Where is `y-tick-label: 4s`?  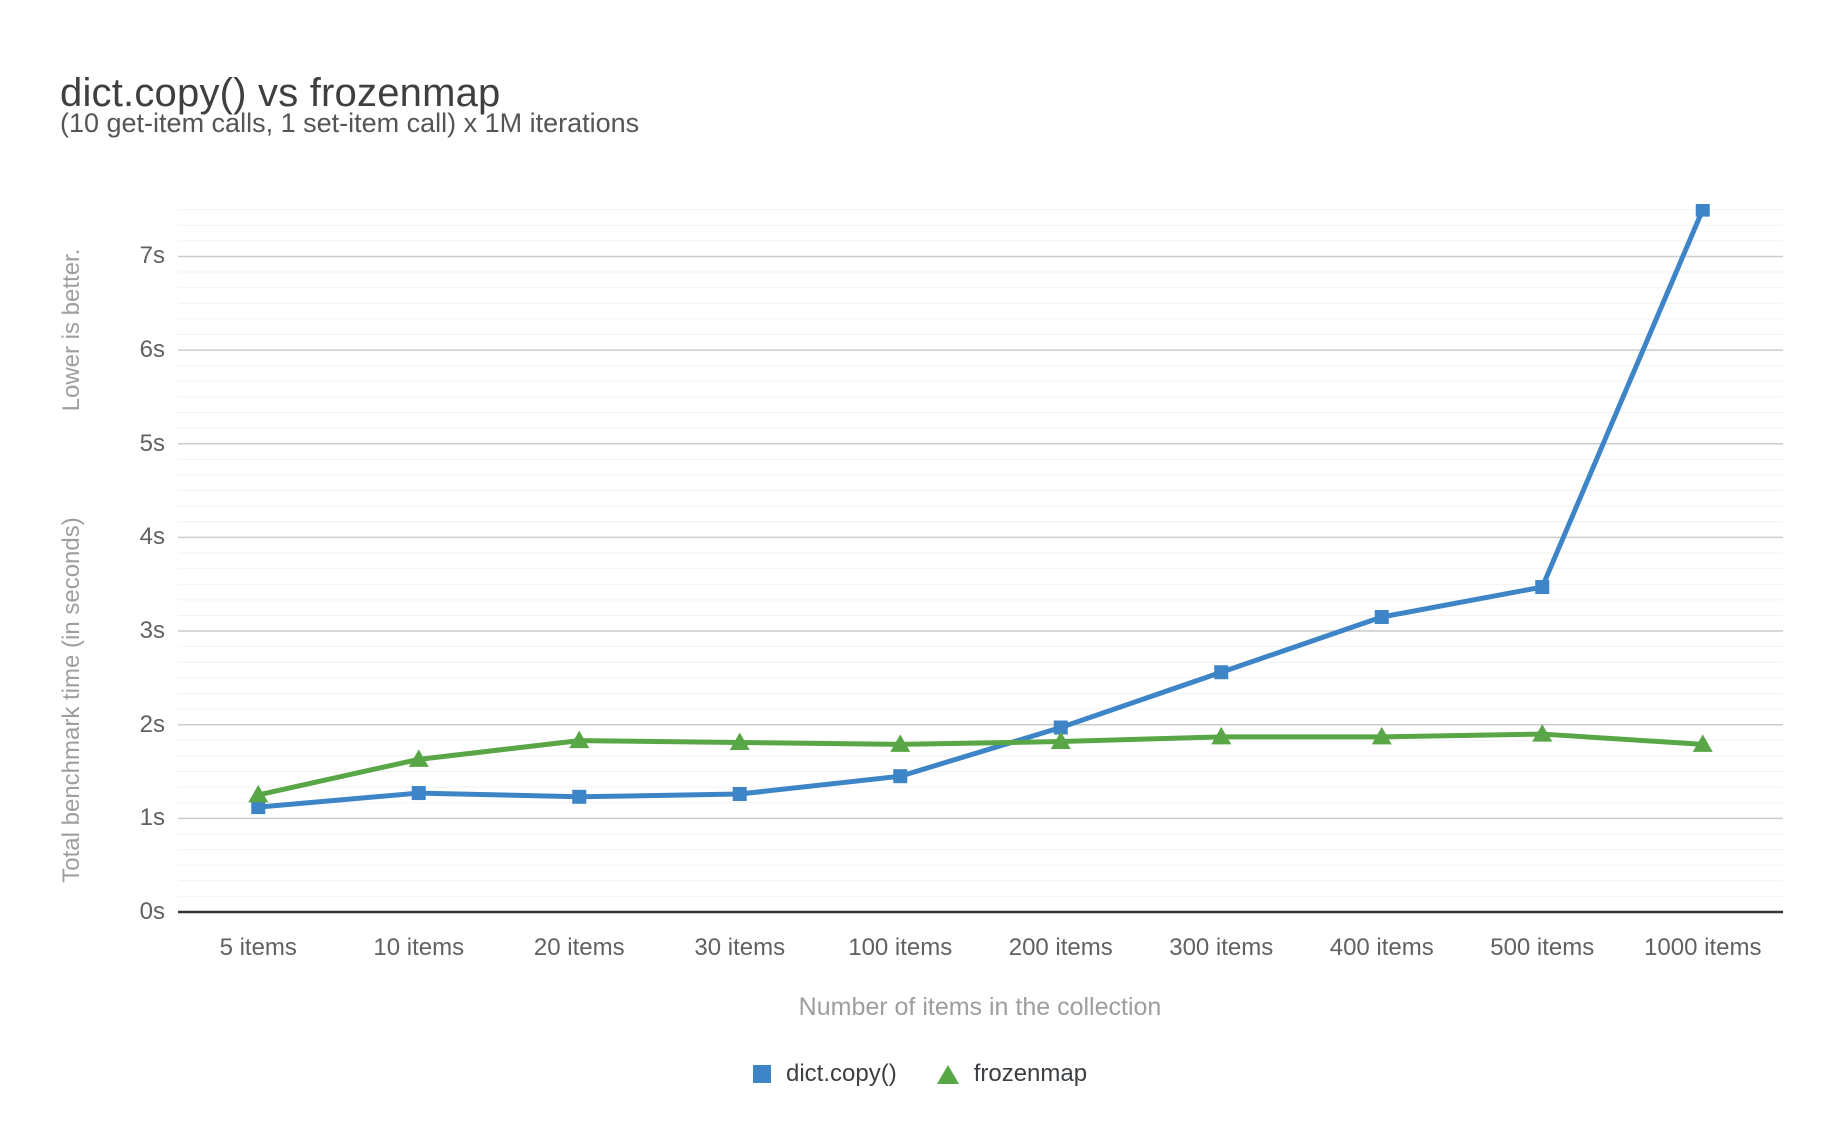 y-tick-label: 4s is located at coordinates (152, 537).